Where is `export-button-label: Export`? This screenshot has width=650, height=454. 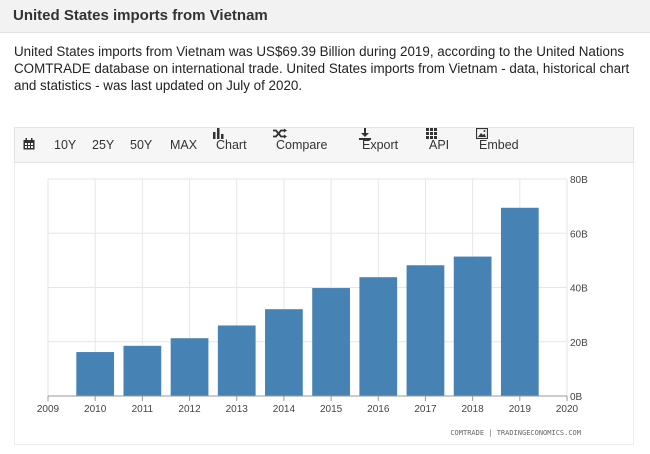 export-button-label: Export is located at coordinates (380, 145).